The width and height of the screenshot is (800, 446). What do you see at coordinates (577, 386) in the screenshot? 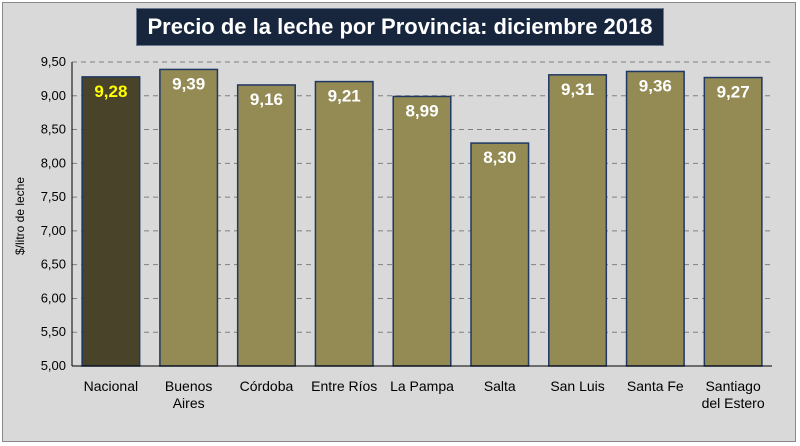
I see `x-category-label: San Luis` at bounding box center [577, 386].